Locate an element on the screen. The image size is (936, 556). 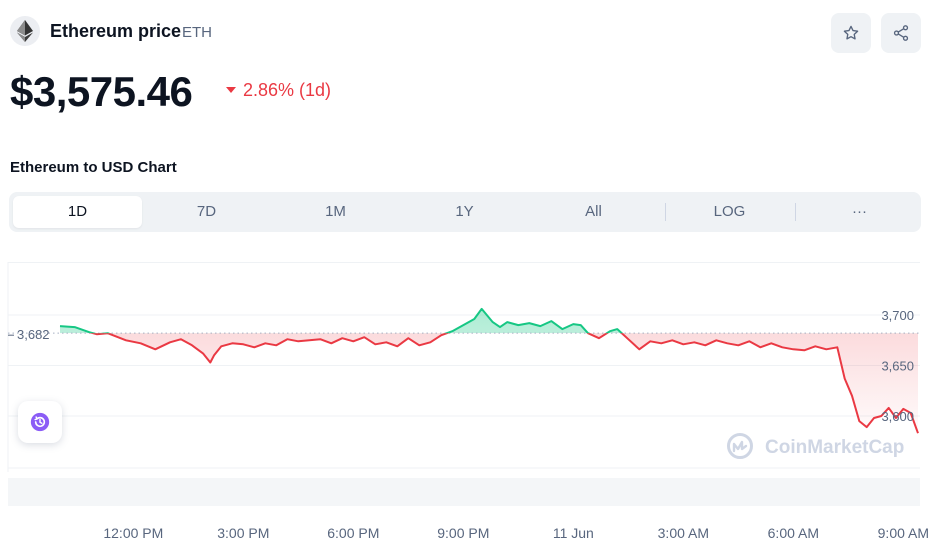
x-tick-label: 9:00 PM is located at coordinates (463, 533).